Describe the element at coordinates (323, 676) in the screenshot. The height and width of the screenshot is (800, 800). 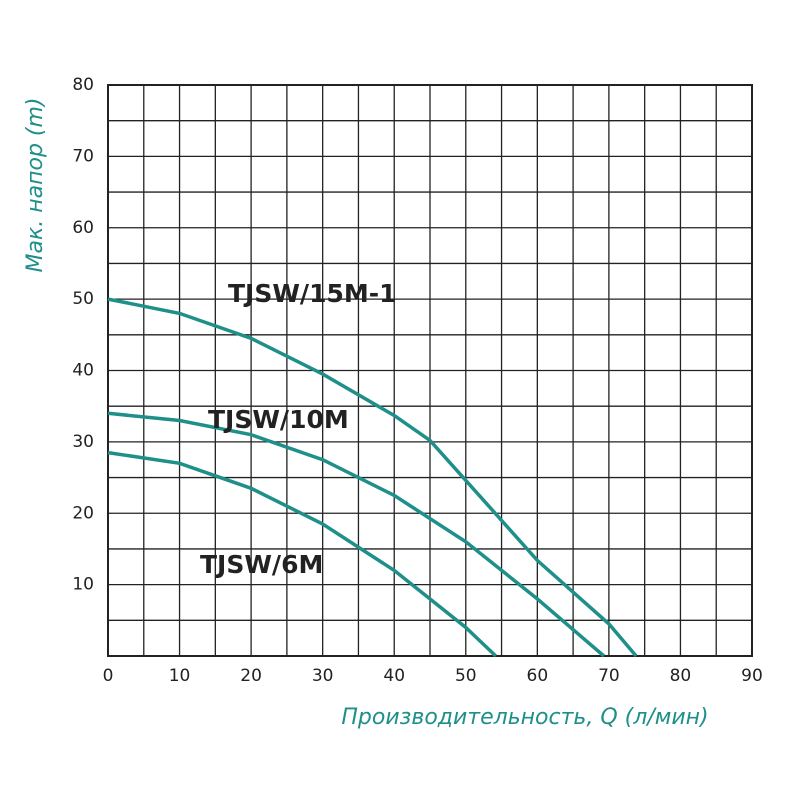
I see `x-tick-label: 30` at that location.